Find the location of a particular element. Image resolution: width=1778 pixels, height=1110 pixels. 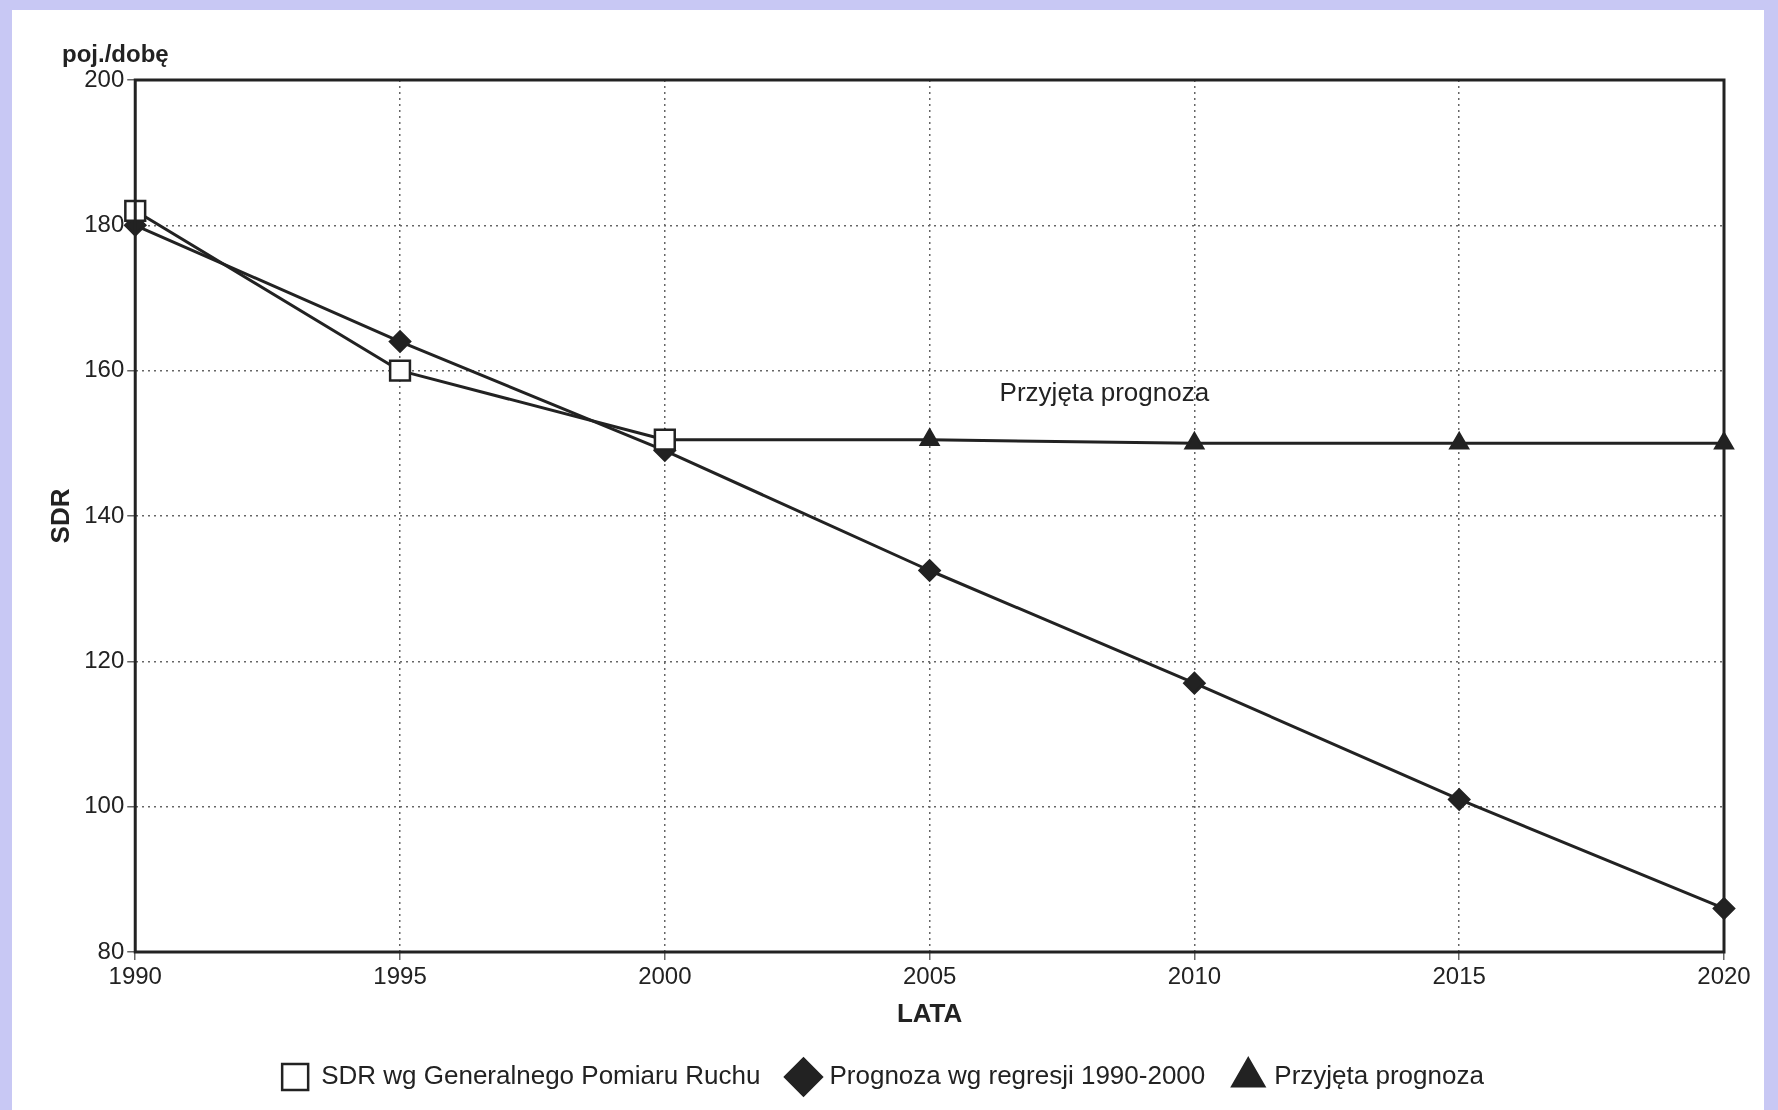

legend-label: SDR wg Generalnego Pomiaru Ruchu is located at coordinates (541, 1075).